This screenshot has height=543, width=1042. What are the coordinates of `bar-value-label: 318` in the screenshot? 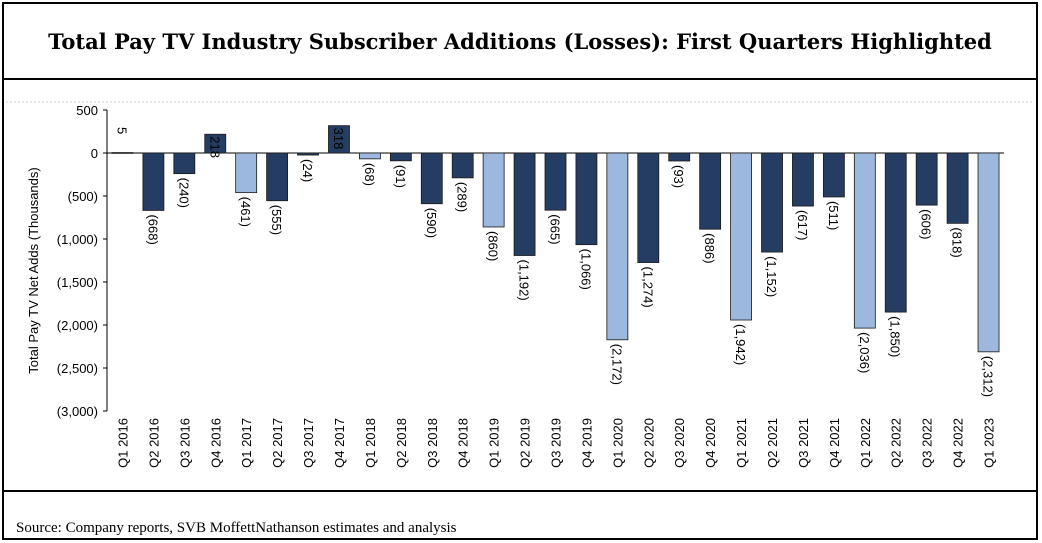 It's located at (338, 139).